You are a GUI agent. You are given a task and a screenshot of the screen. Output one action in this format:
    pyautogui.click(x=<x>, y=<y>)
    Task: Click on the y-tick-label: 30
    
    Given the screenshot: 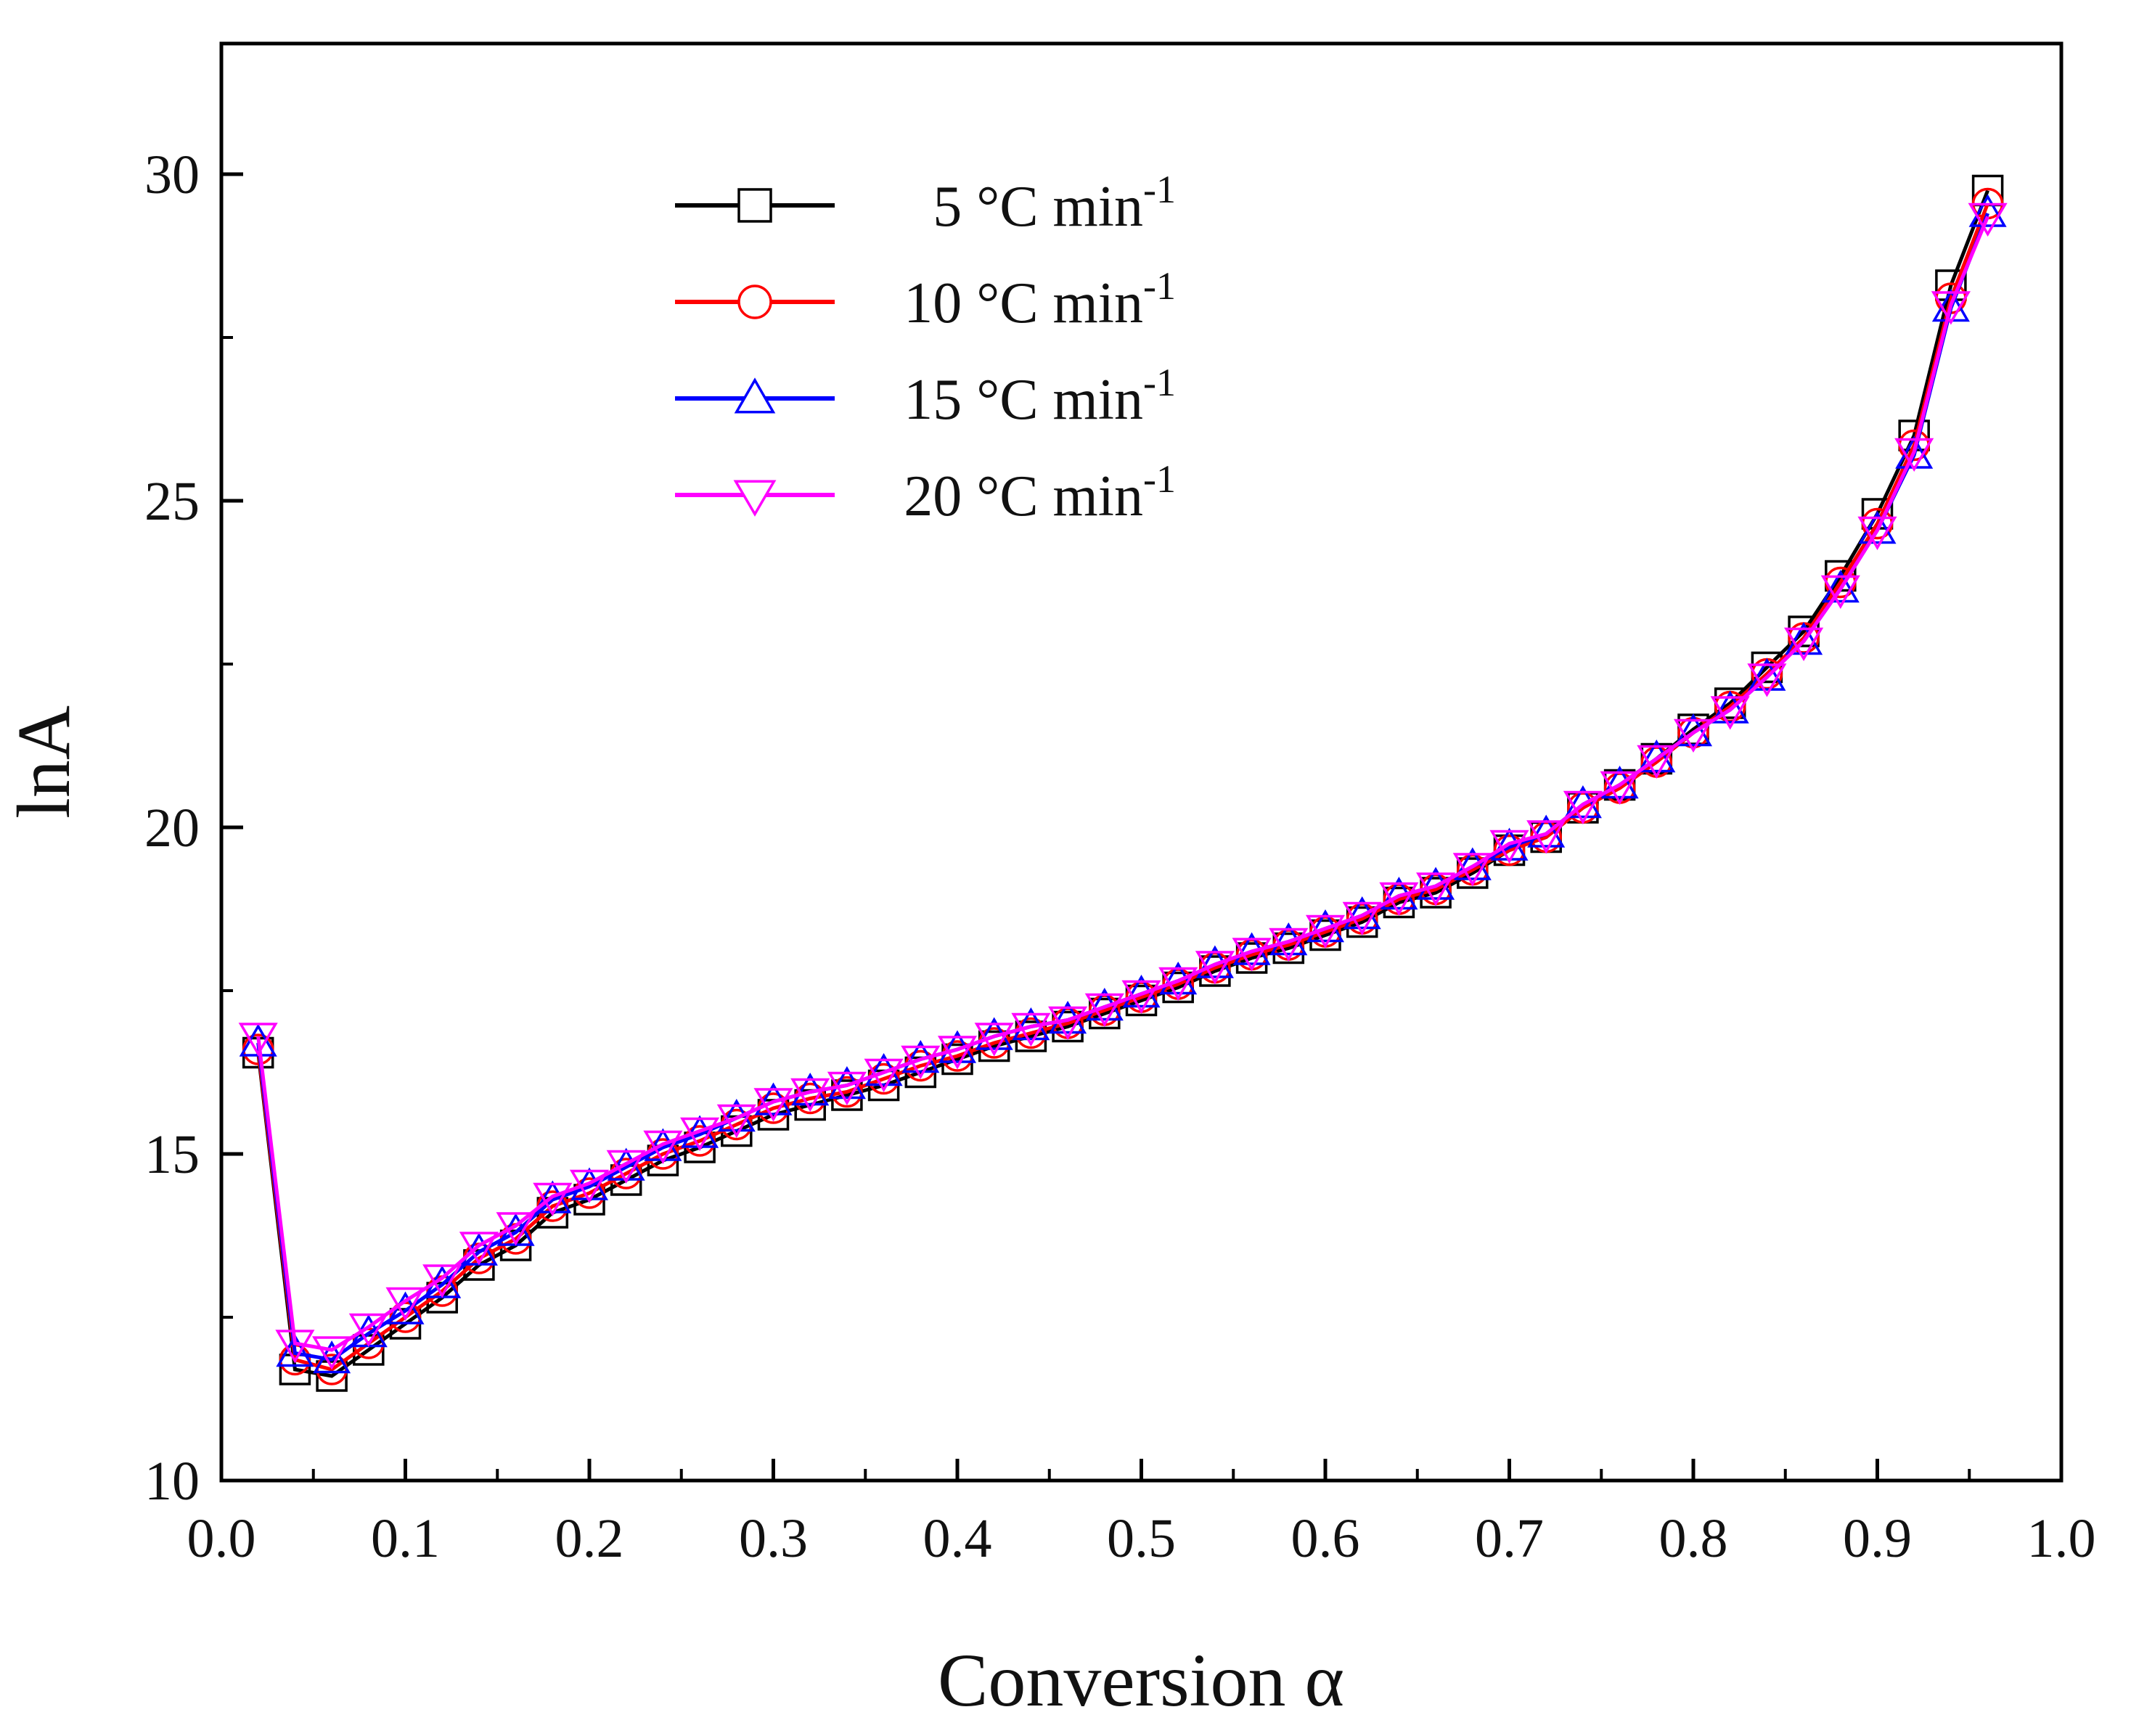 What is the action you would take?
    pyautogui.click(x=172, y=174)
    